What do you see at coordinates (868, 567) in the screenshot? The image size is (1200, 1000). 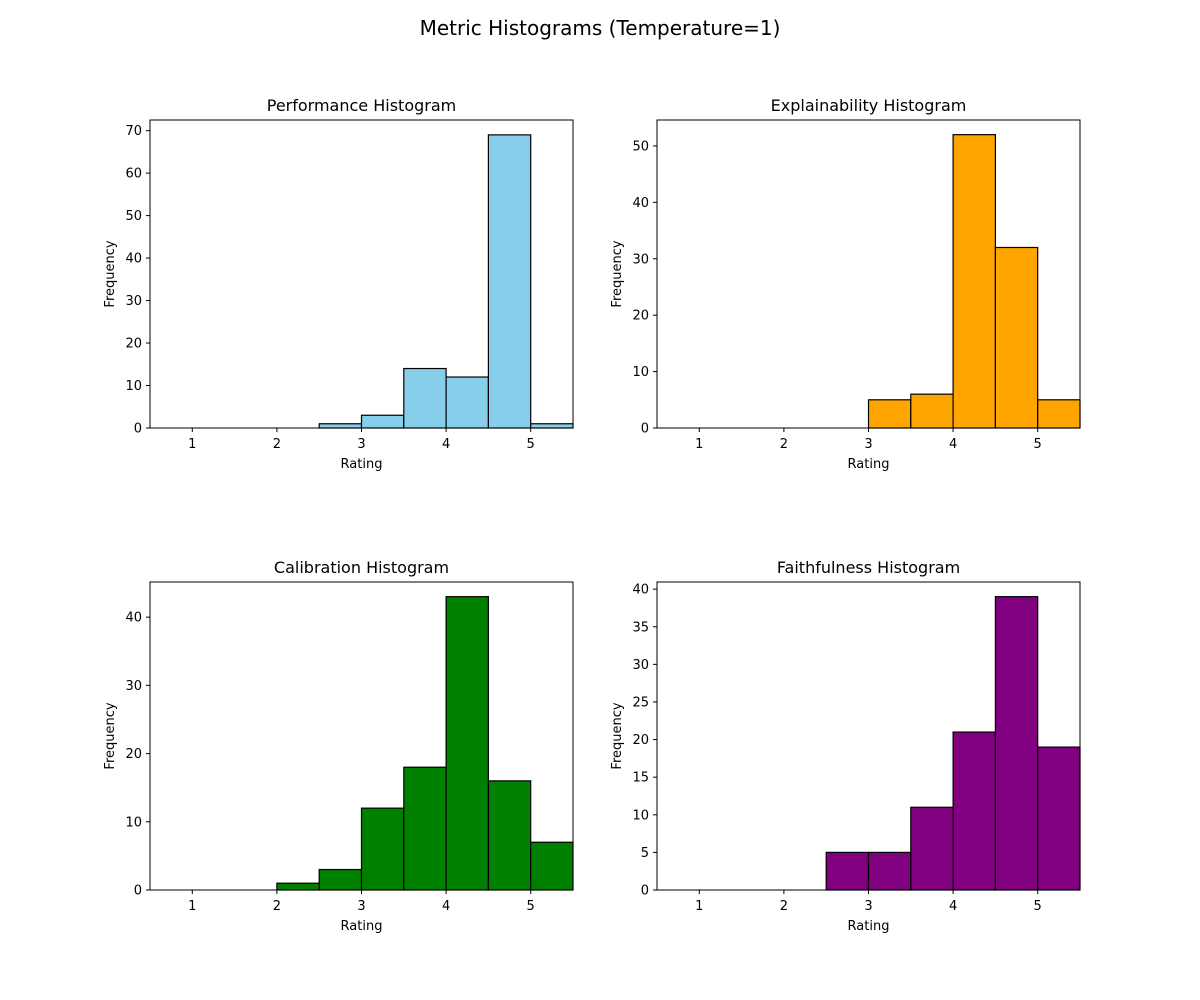 I see `panel-title: Faithfulness Histogram` at bounding box center [868, 567].